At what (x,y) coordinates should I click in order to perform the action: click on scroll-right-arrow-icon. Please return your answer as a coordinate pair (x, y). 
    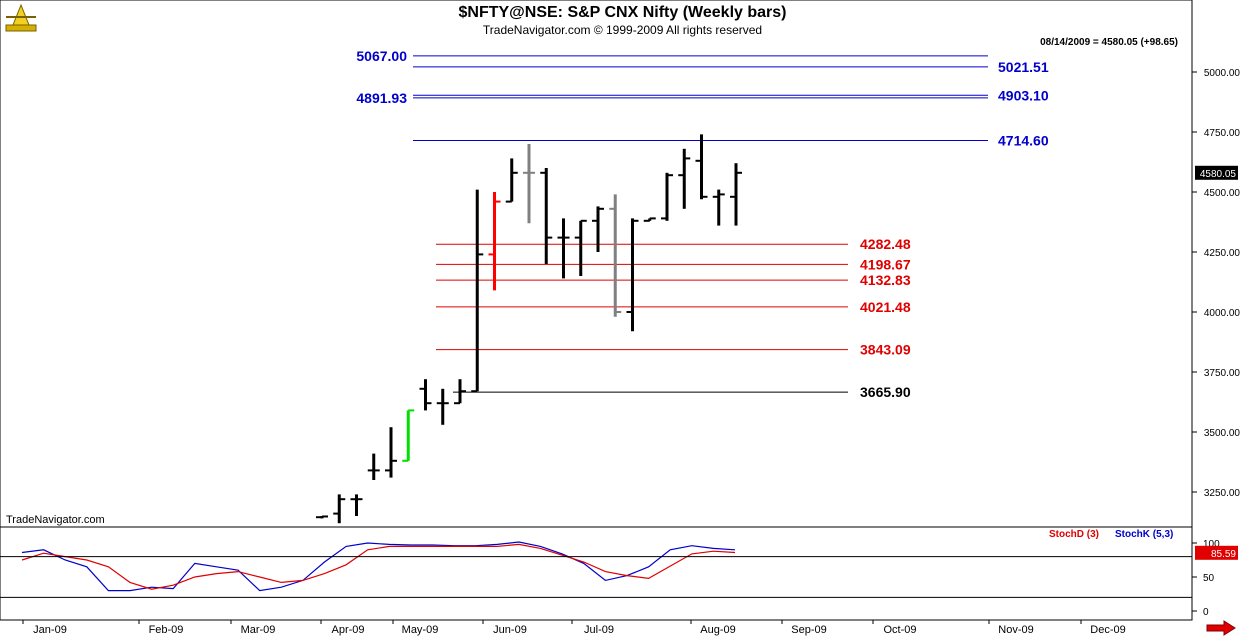
    Looking at the image, I should click on (1221, 628).